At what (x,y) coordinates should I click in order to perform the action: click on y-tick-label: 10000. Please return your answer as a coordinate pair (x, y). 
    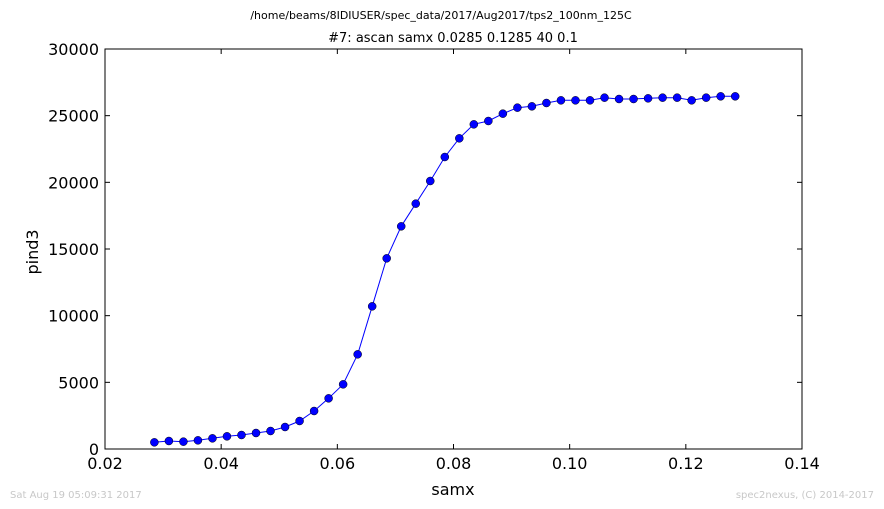
    Looking at the image, I should click on (73, 316).